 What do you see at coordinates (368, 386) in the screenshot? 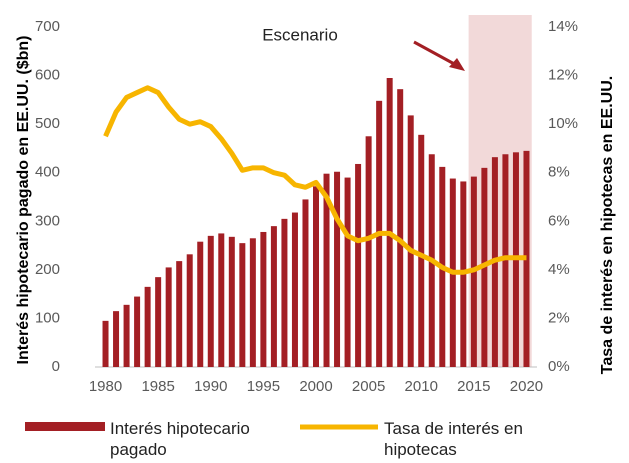
I see `x-tick-label: 2005` at bounding box center [368, 386].